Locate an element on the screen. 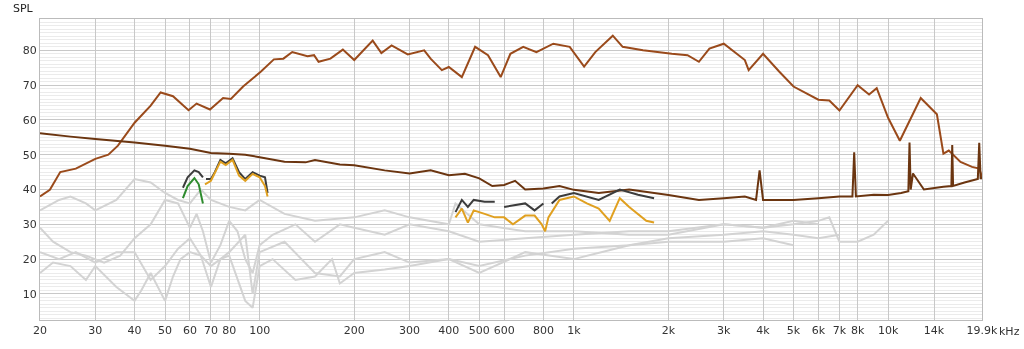 The height and width of the screenshot is (349, 1024). y-tick-label: 30 is located at coordinates (29, 225).